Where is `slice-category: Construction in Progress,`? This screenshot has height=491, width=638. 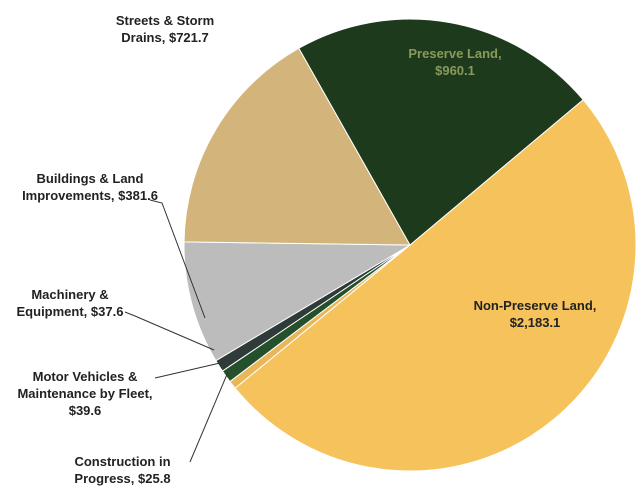 slice-category: Construction in Progress, is located at coordinates (122, 470).